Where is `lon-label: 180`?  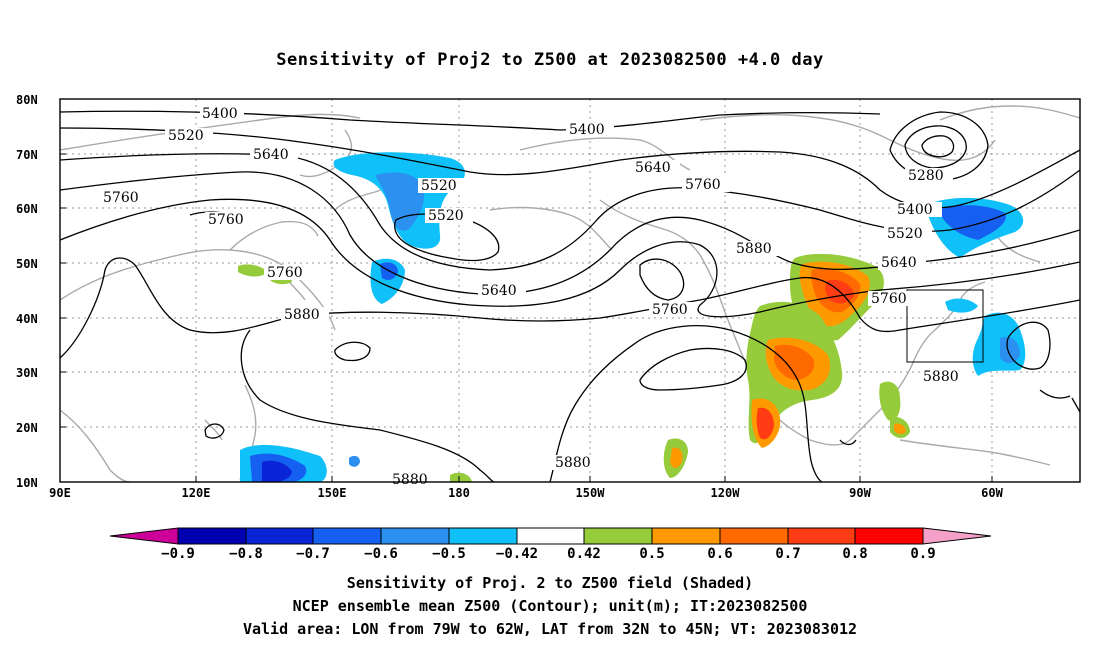 lon-label: 180 is located at coordinates (459, 493).